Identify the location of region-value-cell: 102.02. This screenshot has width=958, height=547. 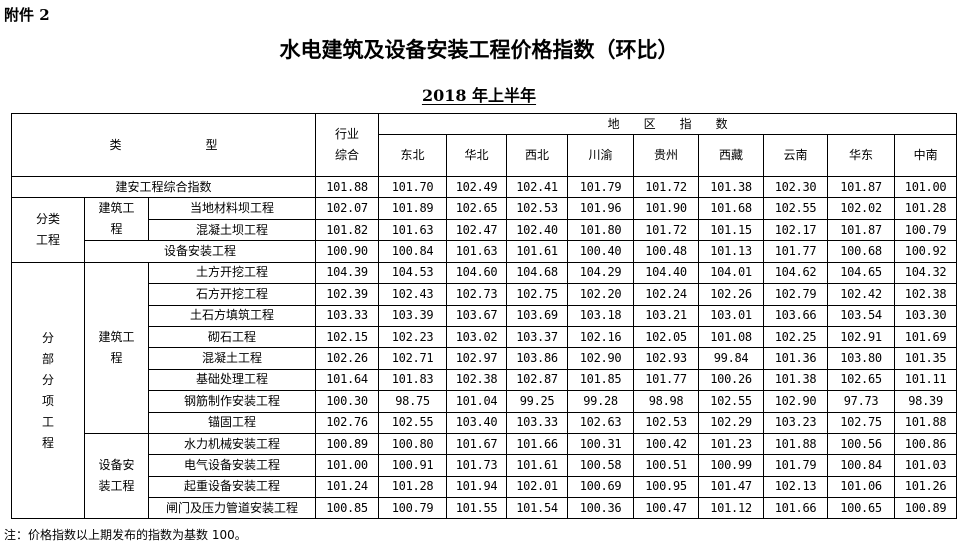
(861, 208).